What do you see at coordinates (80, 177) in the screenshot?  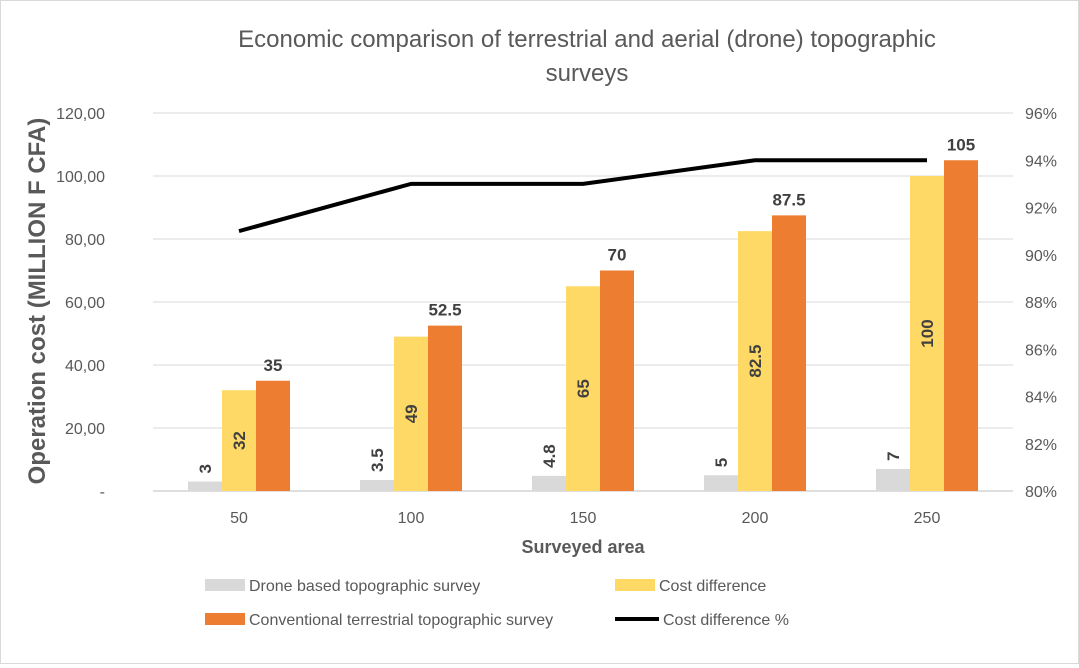 I see `y-tick-label: 100,00` at bounding box center [80, 177].